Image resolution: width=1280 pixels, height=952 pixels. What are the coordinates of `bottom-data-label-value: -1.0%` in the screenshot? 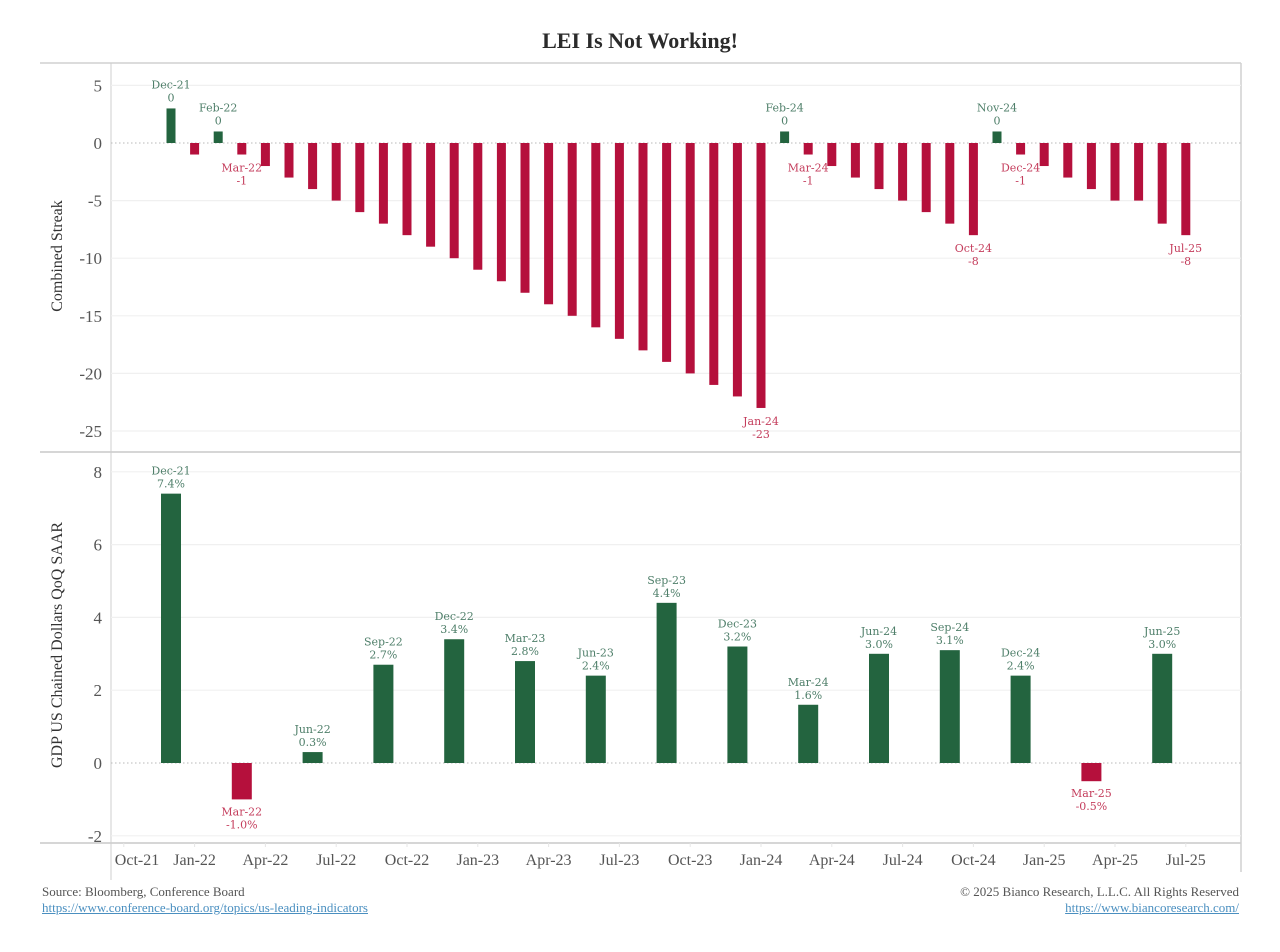 It's located at (242, 824).